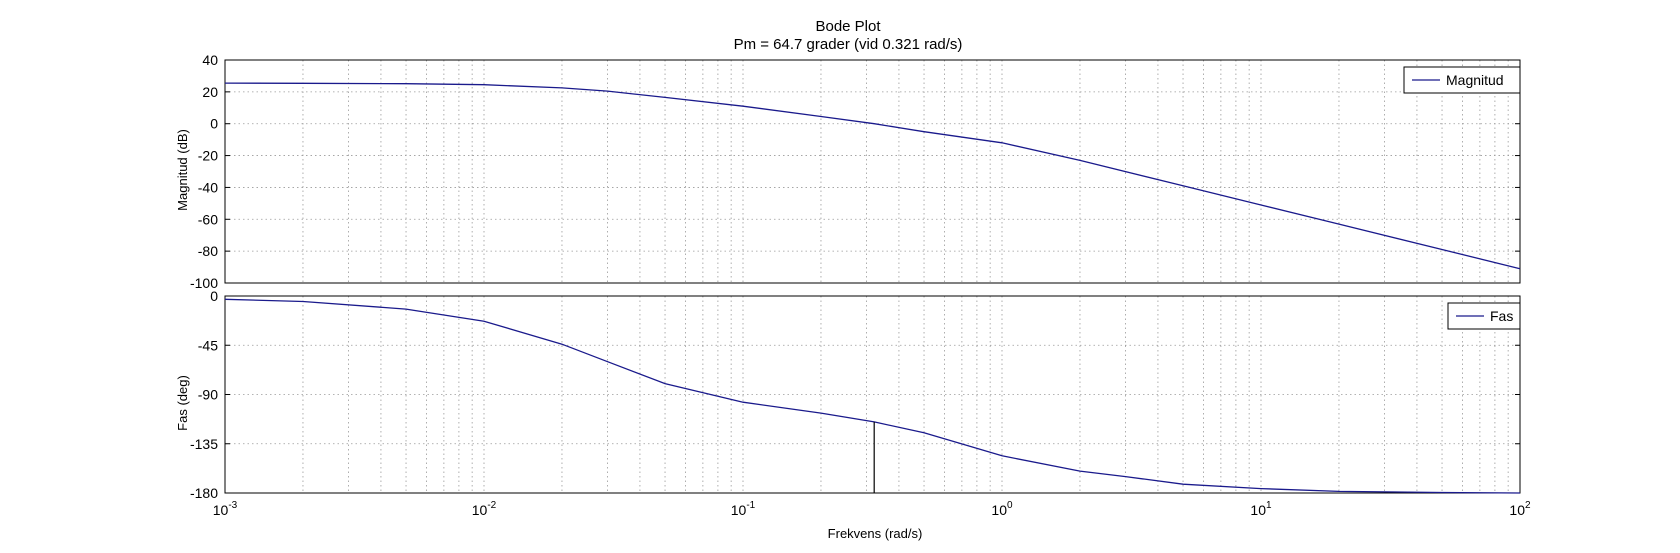 The width and height of the screenshot is (1680, 553). Describe the element at coordinates (1501, 316) in the screenshot. I see `phase-legend-label: Fas` at that location.